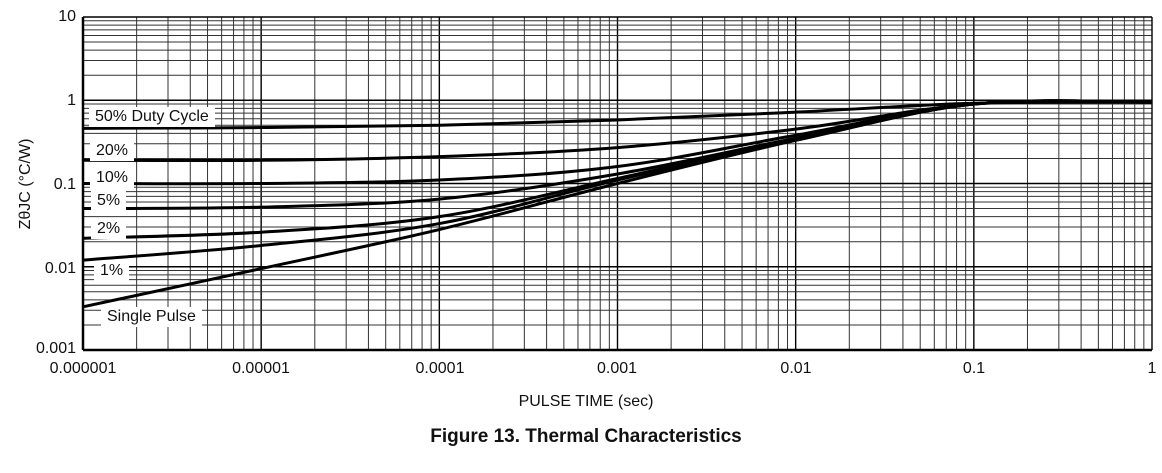 This screenshot has width=1162, height=473. Describe the element at coordinates (974, 368) in the screenshot. I see `x-tick-1e-1: 0.1` at that location.